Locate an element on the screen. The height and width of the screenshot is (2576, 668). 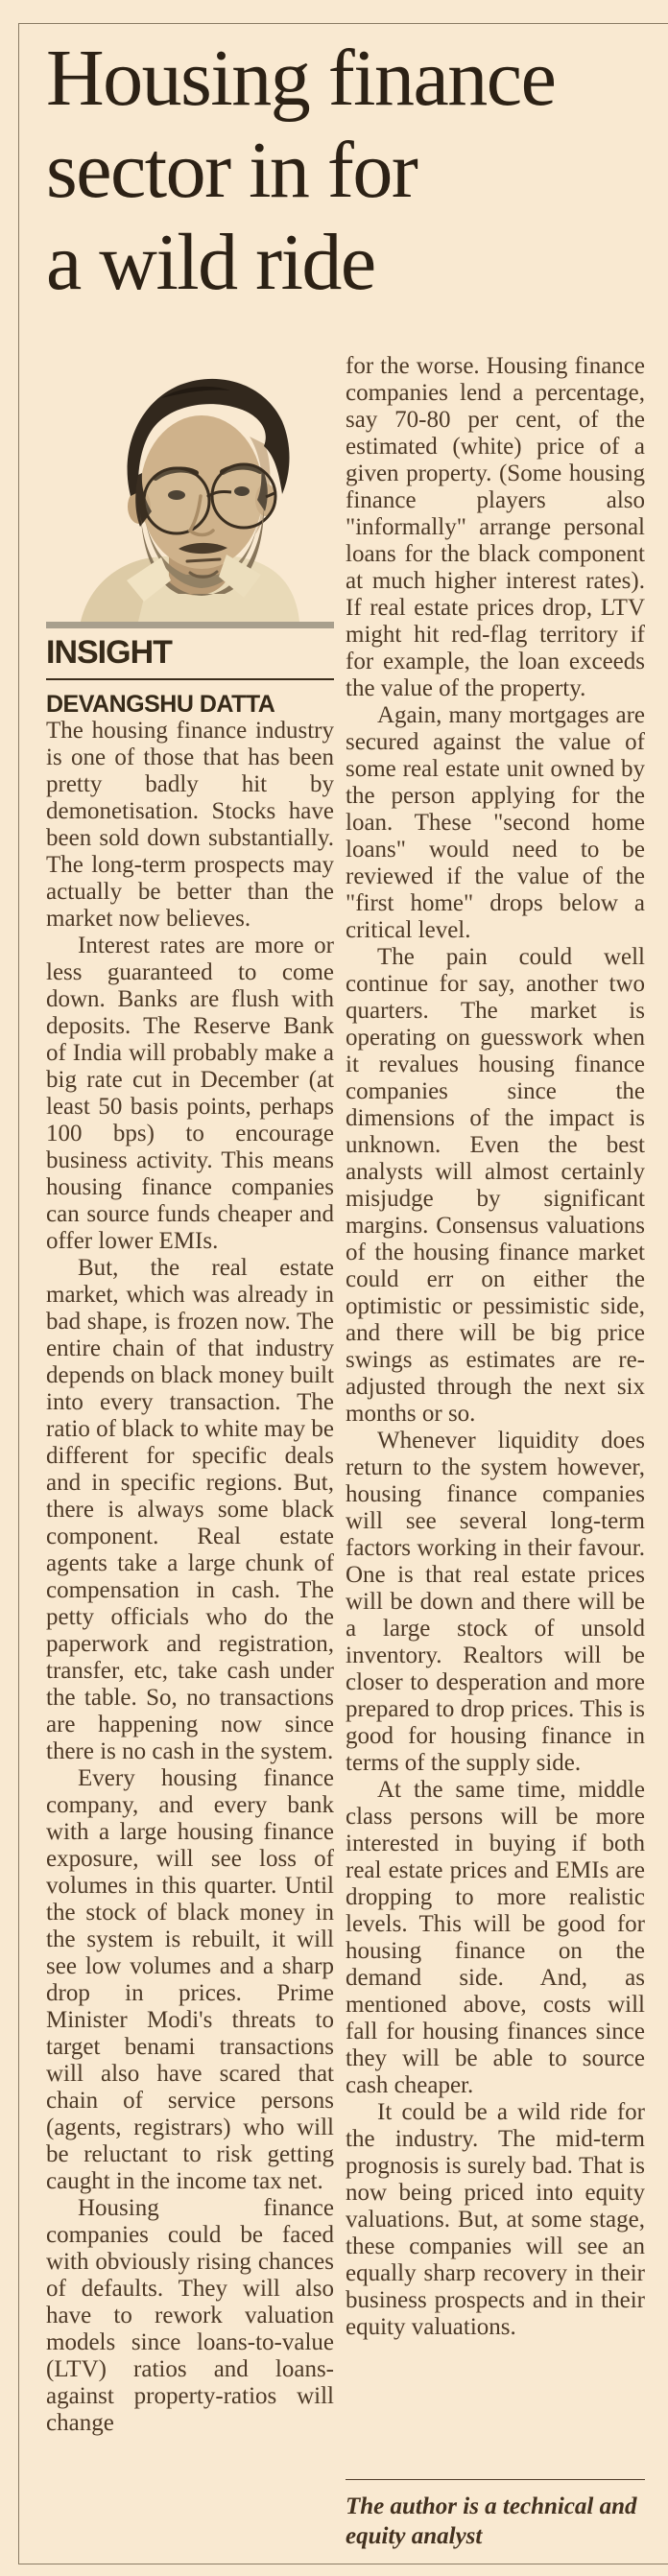
author-photo is located at coordinates (190, 496).